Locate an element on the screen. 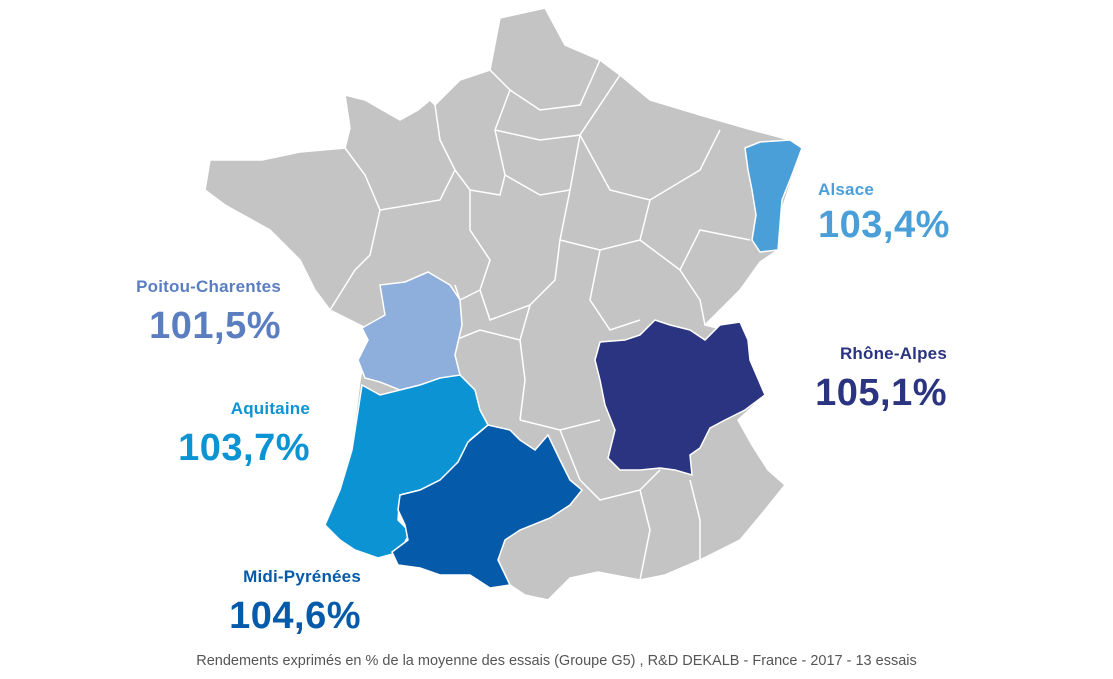 Image resolution: width=1113 pixels, height=679 pixels. label-poitou-charentes: Poitou-Charentes 101,5% is located at coordinates (208, 311).